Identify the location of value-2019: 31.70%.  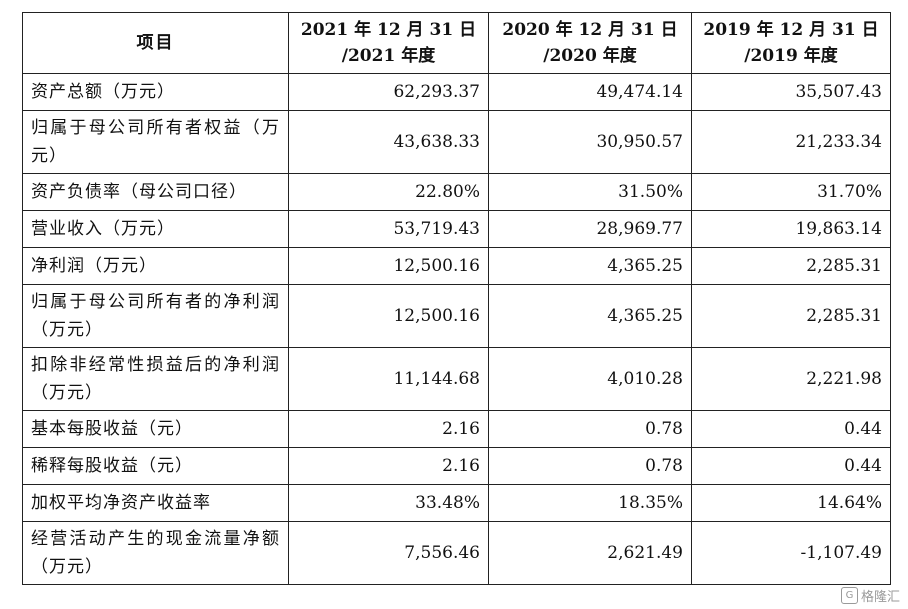
(791, 192).